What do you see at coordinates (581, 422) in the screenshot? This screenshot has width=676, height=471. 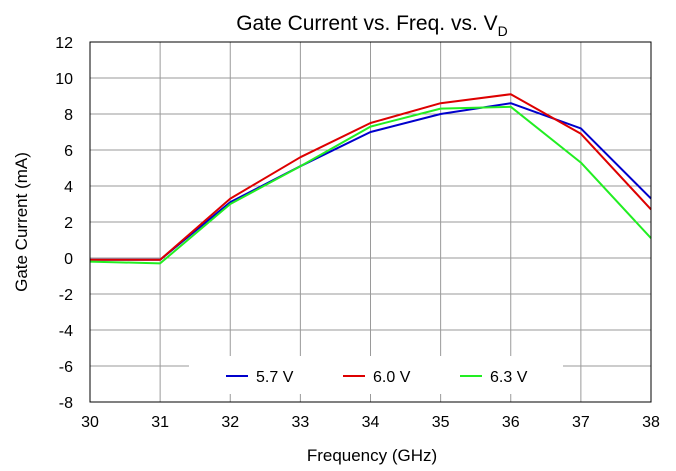 I see `x-tick-label: 37` at bounding box center [581, 422].